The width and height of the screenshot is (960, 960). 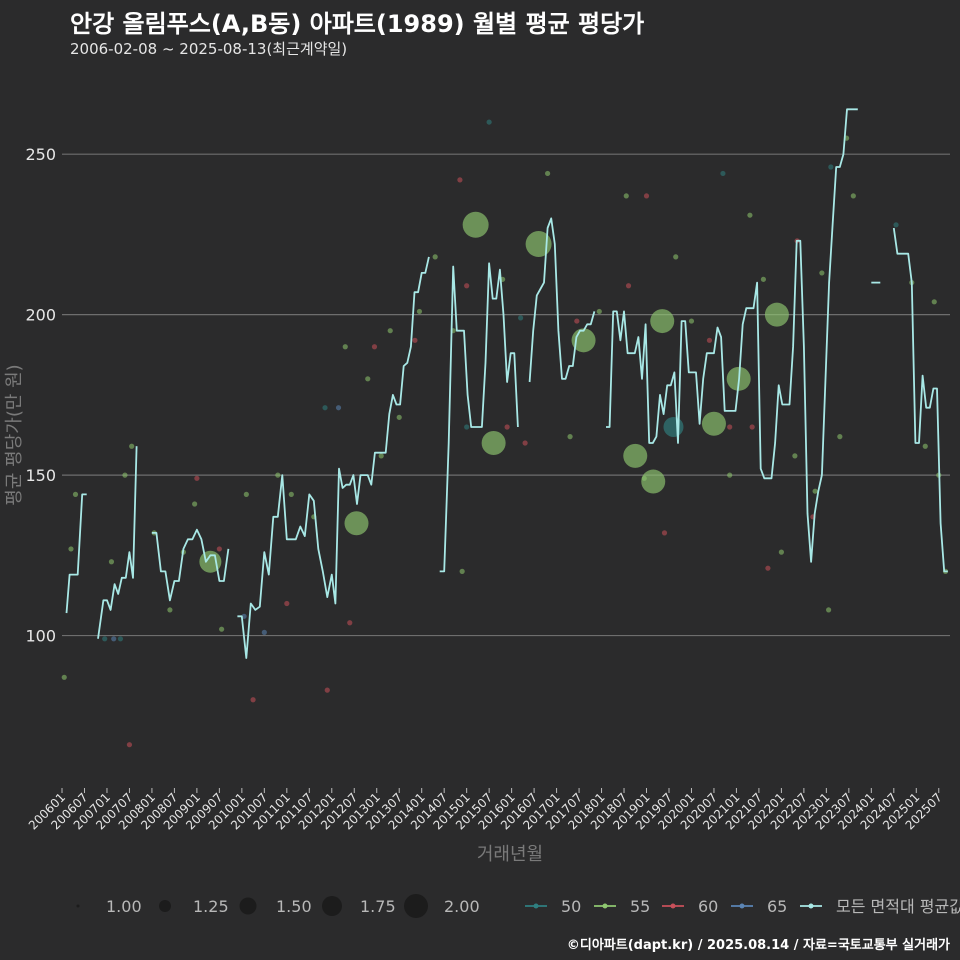 I want to click on y-tick-200: 200, so click(x=40, y=315).